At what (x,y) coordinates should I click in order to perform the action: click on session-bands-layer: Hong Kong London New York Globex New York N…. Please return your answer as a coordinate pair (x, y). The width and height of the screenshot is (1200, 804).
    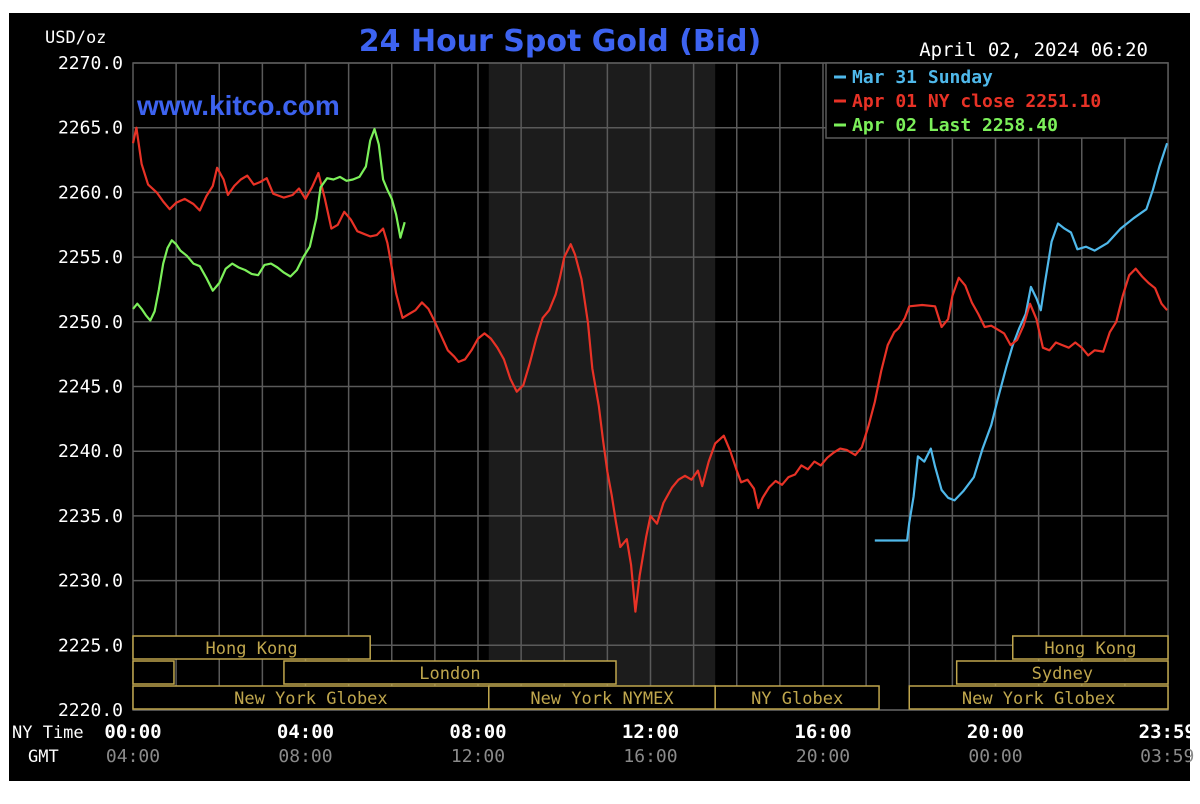
    Looking at the image, I should click on (650, 672).